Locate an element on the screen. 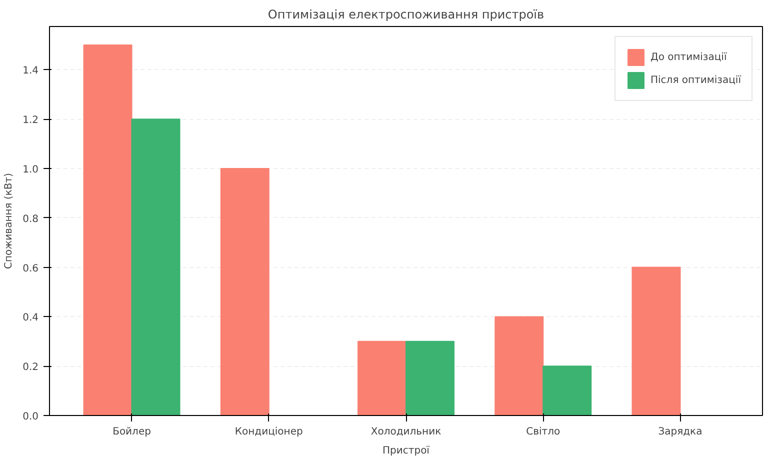  legend-label: Після оптимізації is located at coordinates (695, 80).